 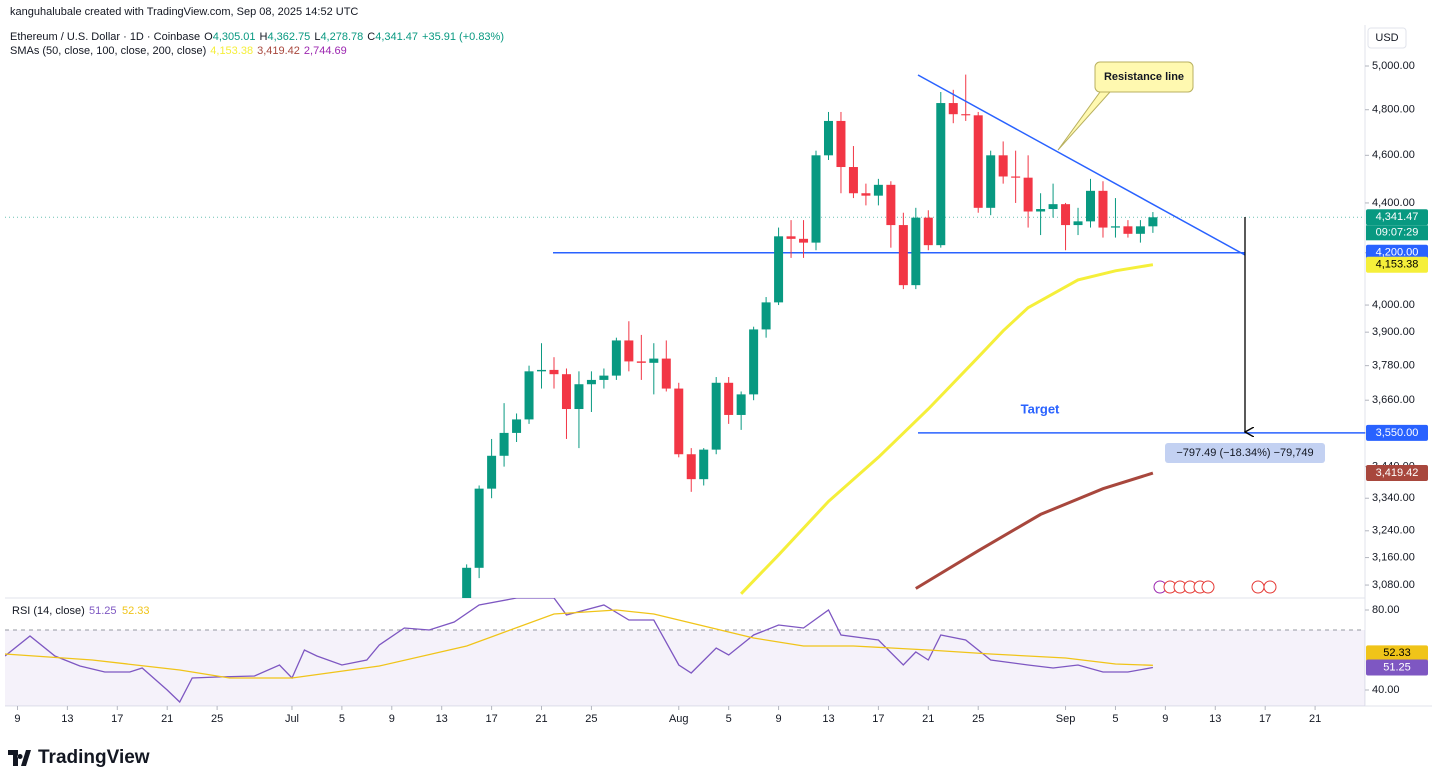 I want to click on axis-label: 4,341.47, so click(x=1397, y=217).